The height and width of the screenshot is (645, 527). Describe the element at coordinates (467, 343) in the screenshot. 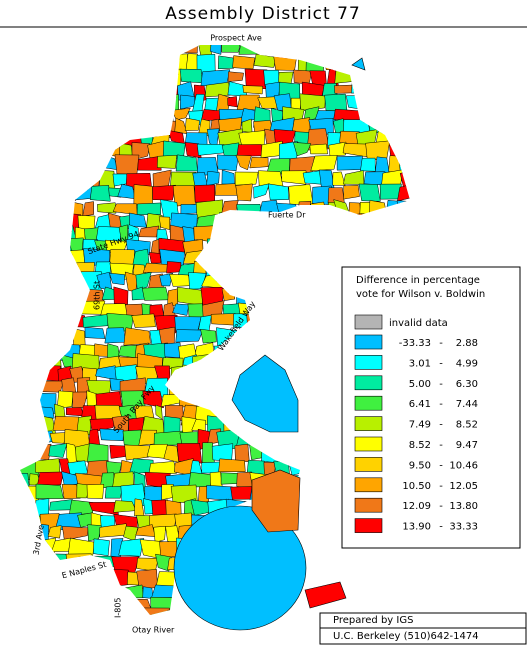

I see `legend-high: 2.88` at that location.